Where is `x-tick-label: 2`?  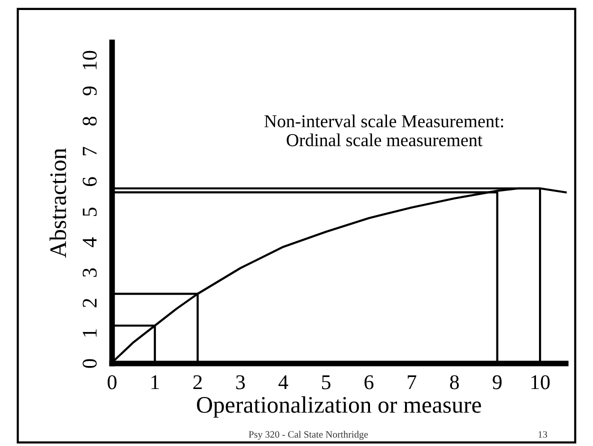
x-tick-label: 2 is located at coordinates (197, 382).